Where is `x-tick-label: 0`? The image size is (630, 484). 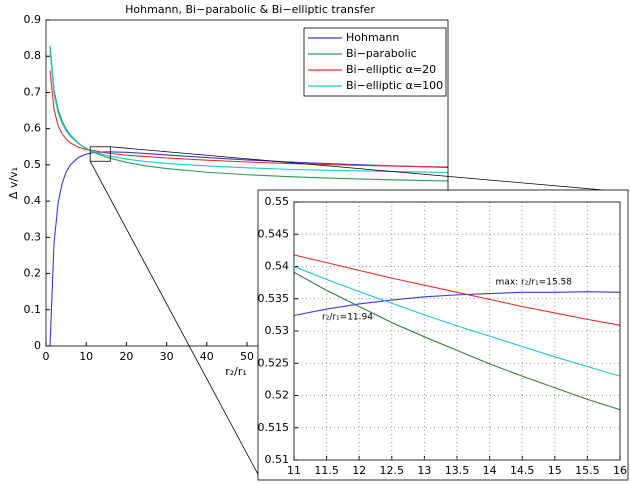 x-tick-label: 0 is located at coordinates (46, 356).